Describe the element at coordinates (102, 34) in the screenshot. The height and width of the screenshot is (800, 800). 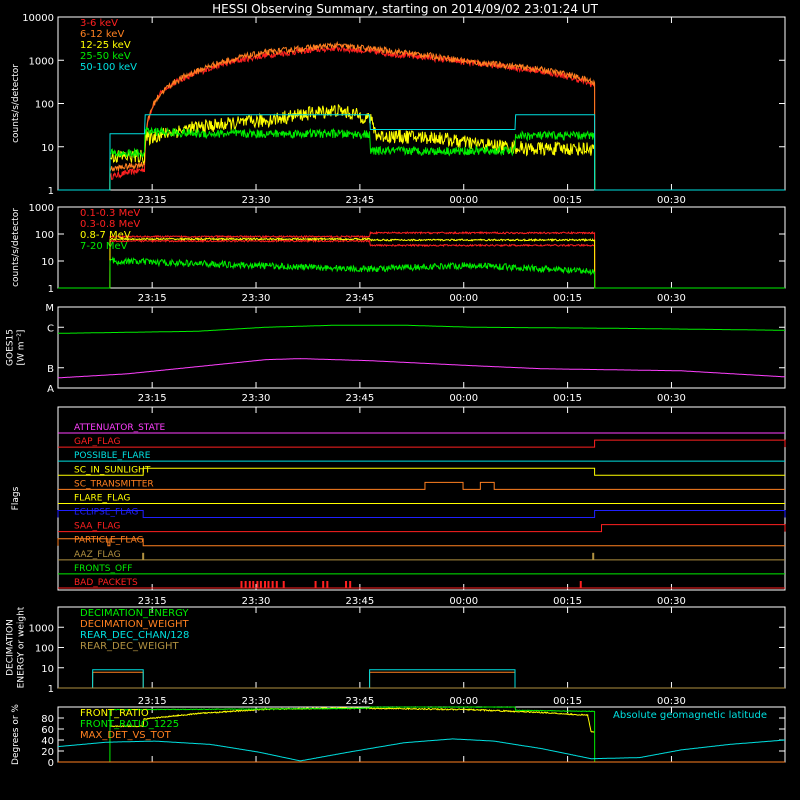
I see `legend-entry: 6-12 keV` at that location.